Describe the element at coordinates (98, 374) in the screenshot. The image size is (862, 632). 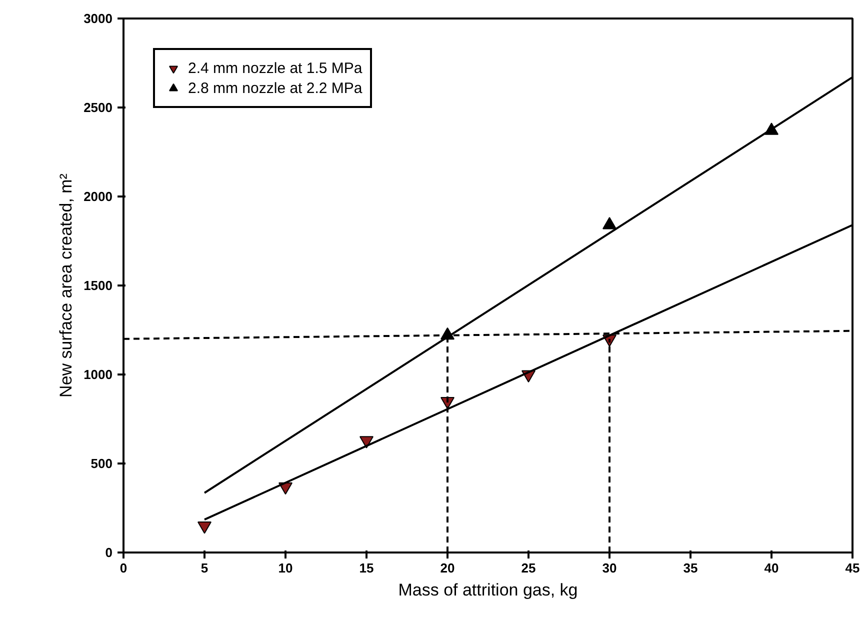
I see `y-tick-label: 1000` at that location.